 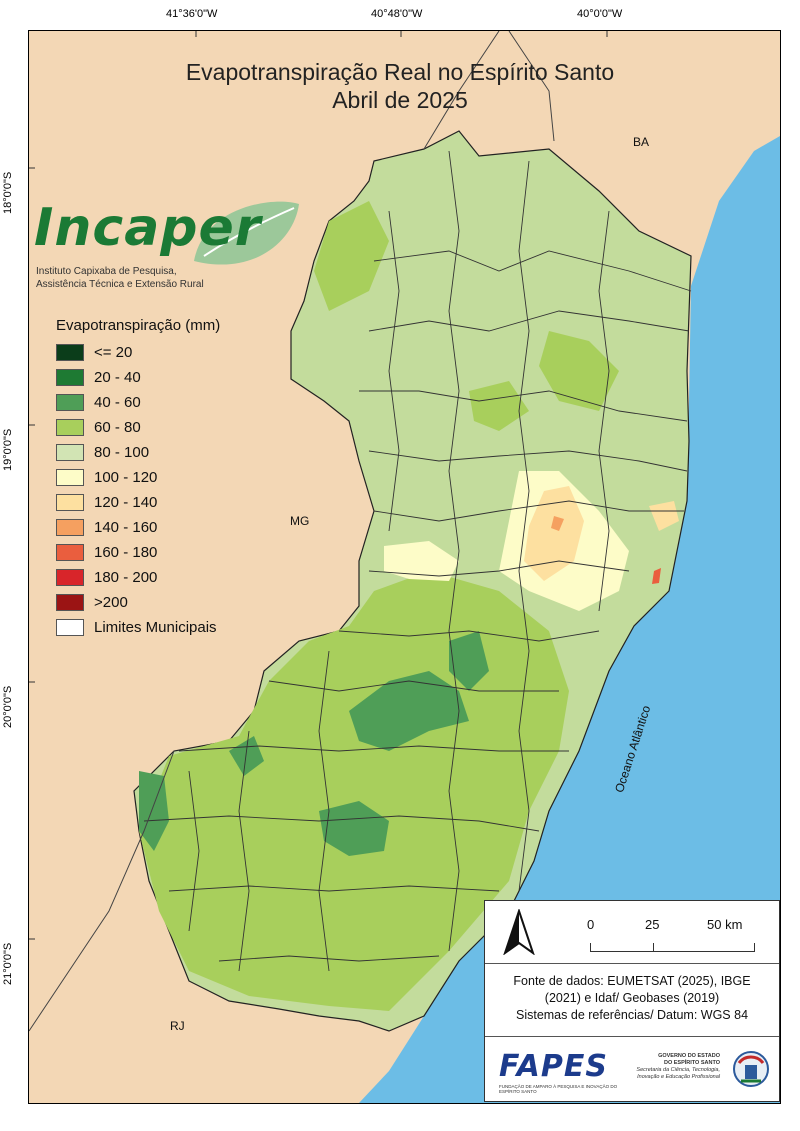 I want to click on map-title-line2: Abril de 2025, so click(x=400, y=100).